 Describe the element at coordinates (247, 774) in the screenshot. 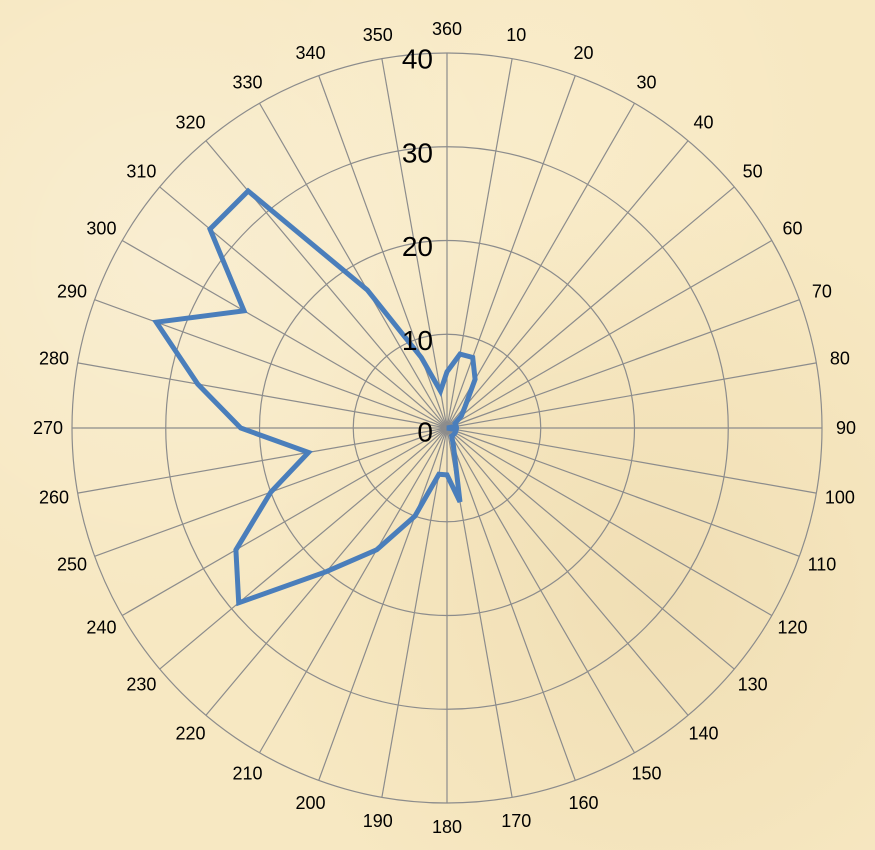

I see `angle-label-210: 210` at that location.